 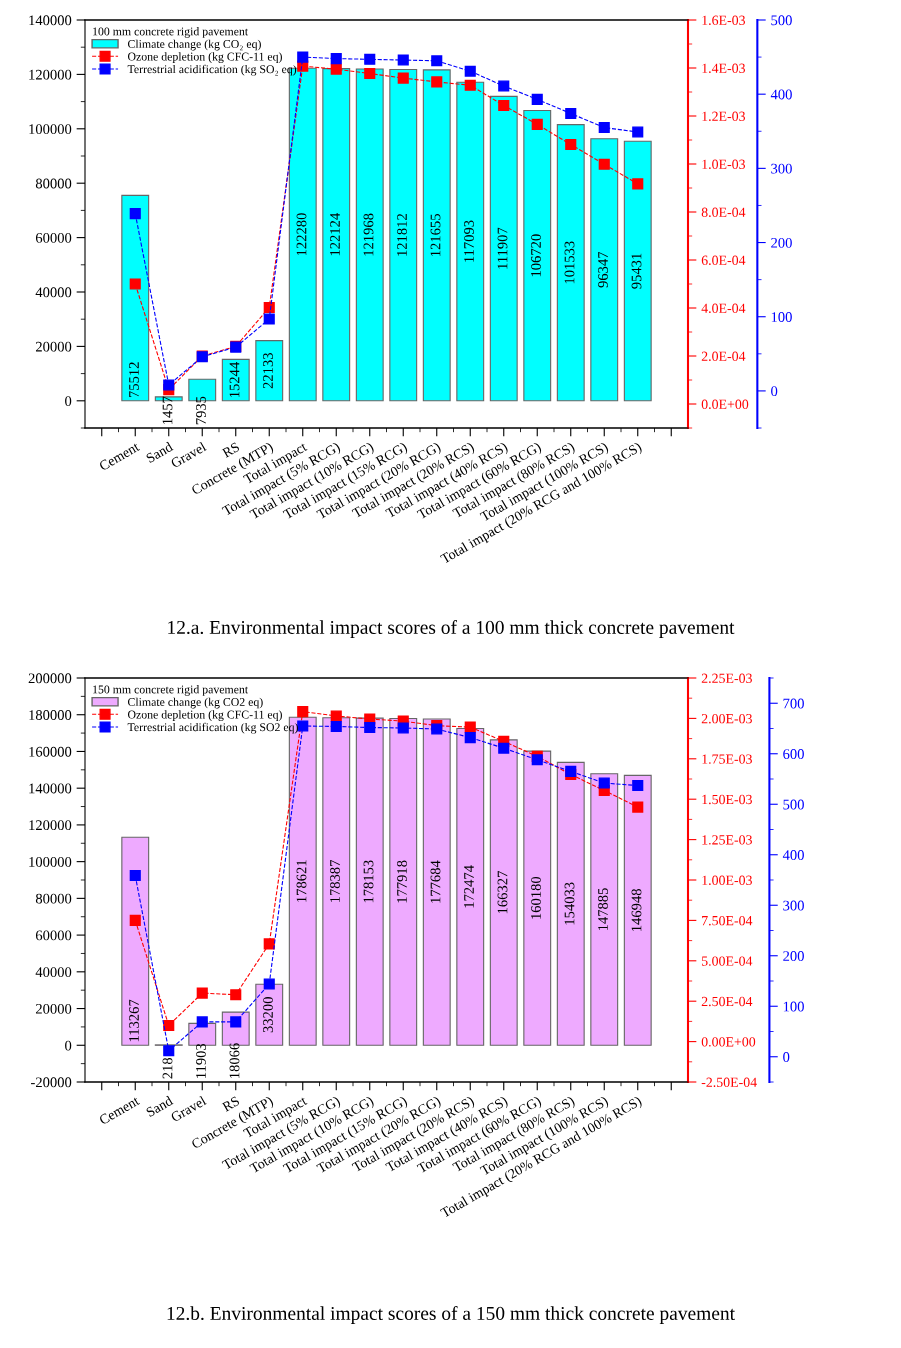 I want to click on data-label: 18066, so click(x=234, y=1060).